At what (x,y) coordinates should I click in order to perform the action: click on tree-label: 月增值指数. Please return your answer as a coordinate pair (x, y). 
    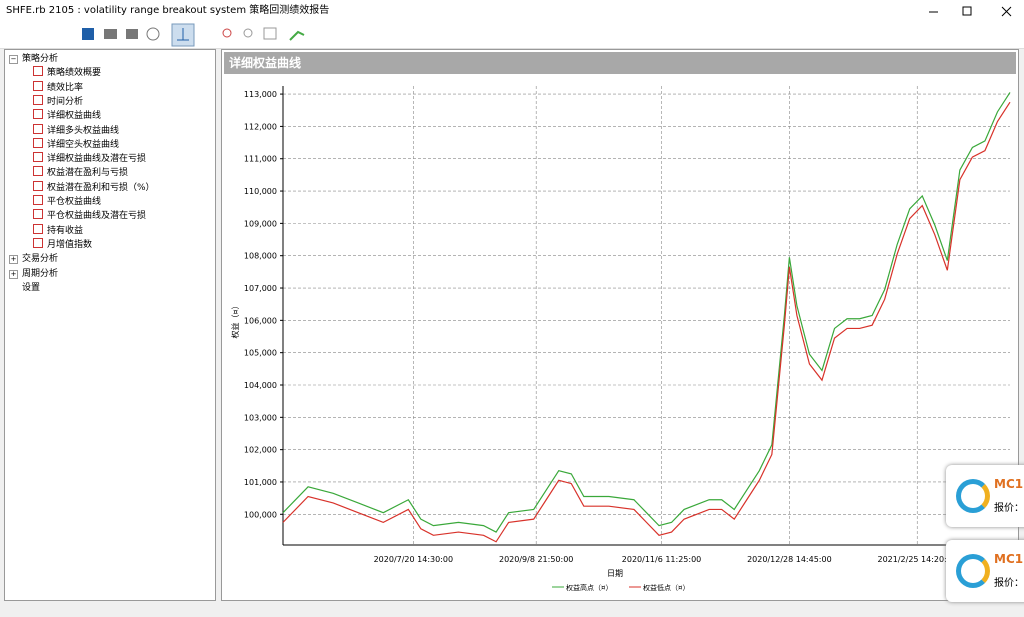
    Looking at the image, I should click on (70, 244).